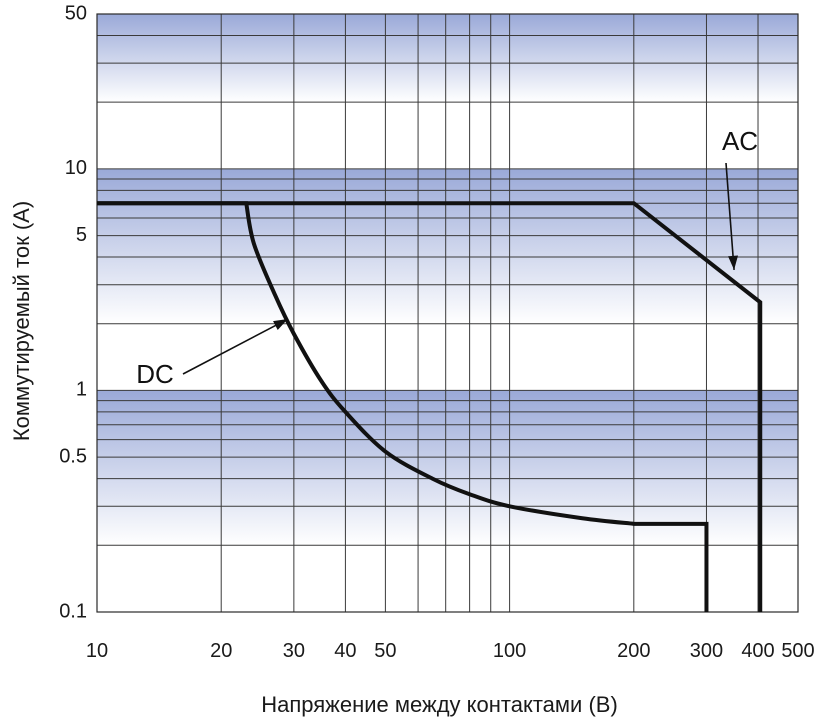 Image resolution: width=835 pixels, height=723 pixels. What do you see at coordinates (81, 235) in the screenshot?
I see `y-tick-label-5: 5` at bounding box center [81, 235].